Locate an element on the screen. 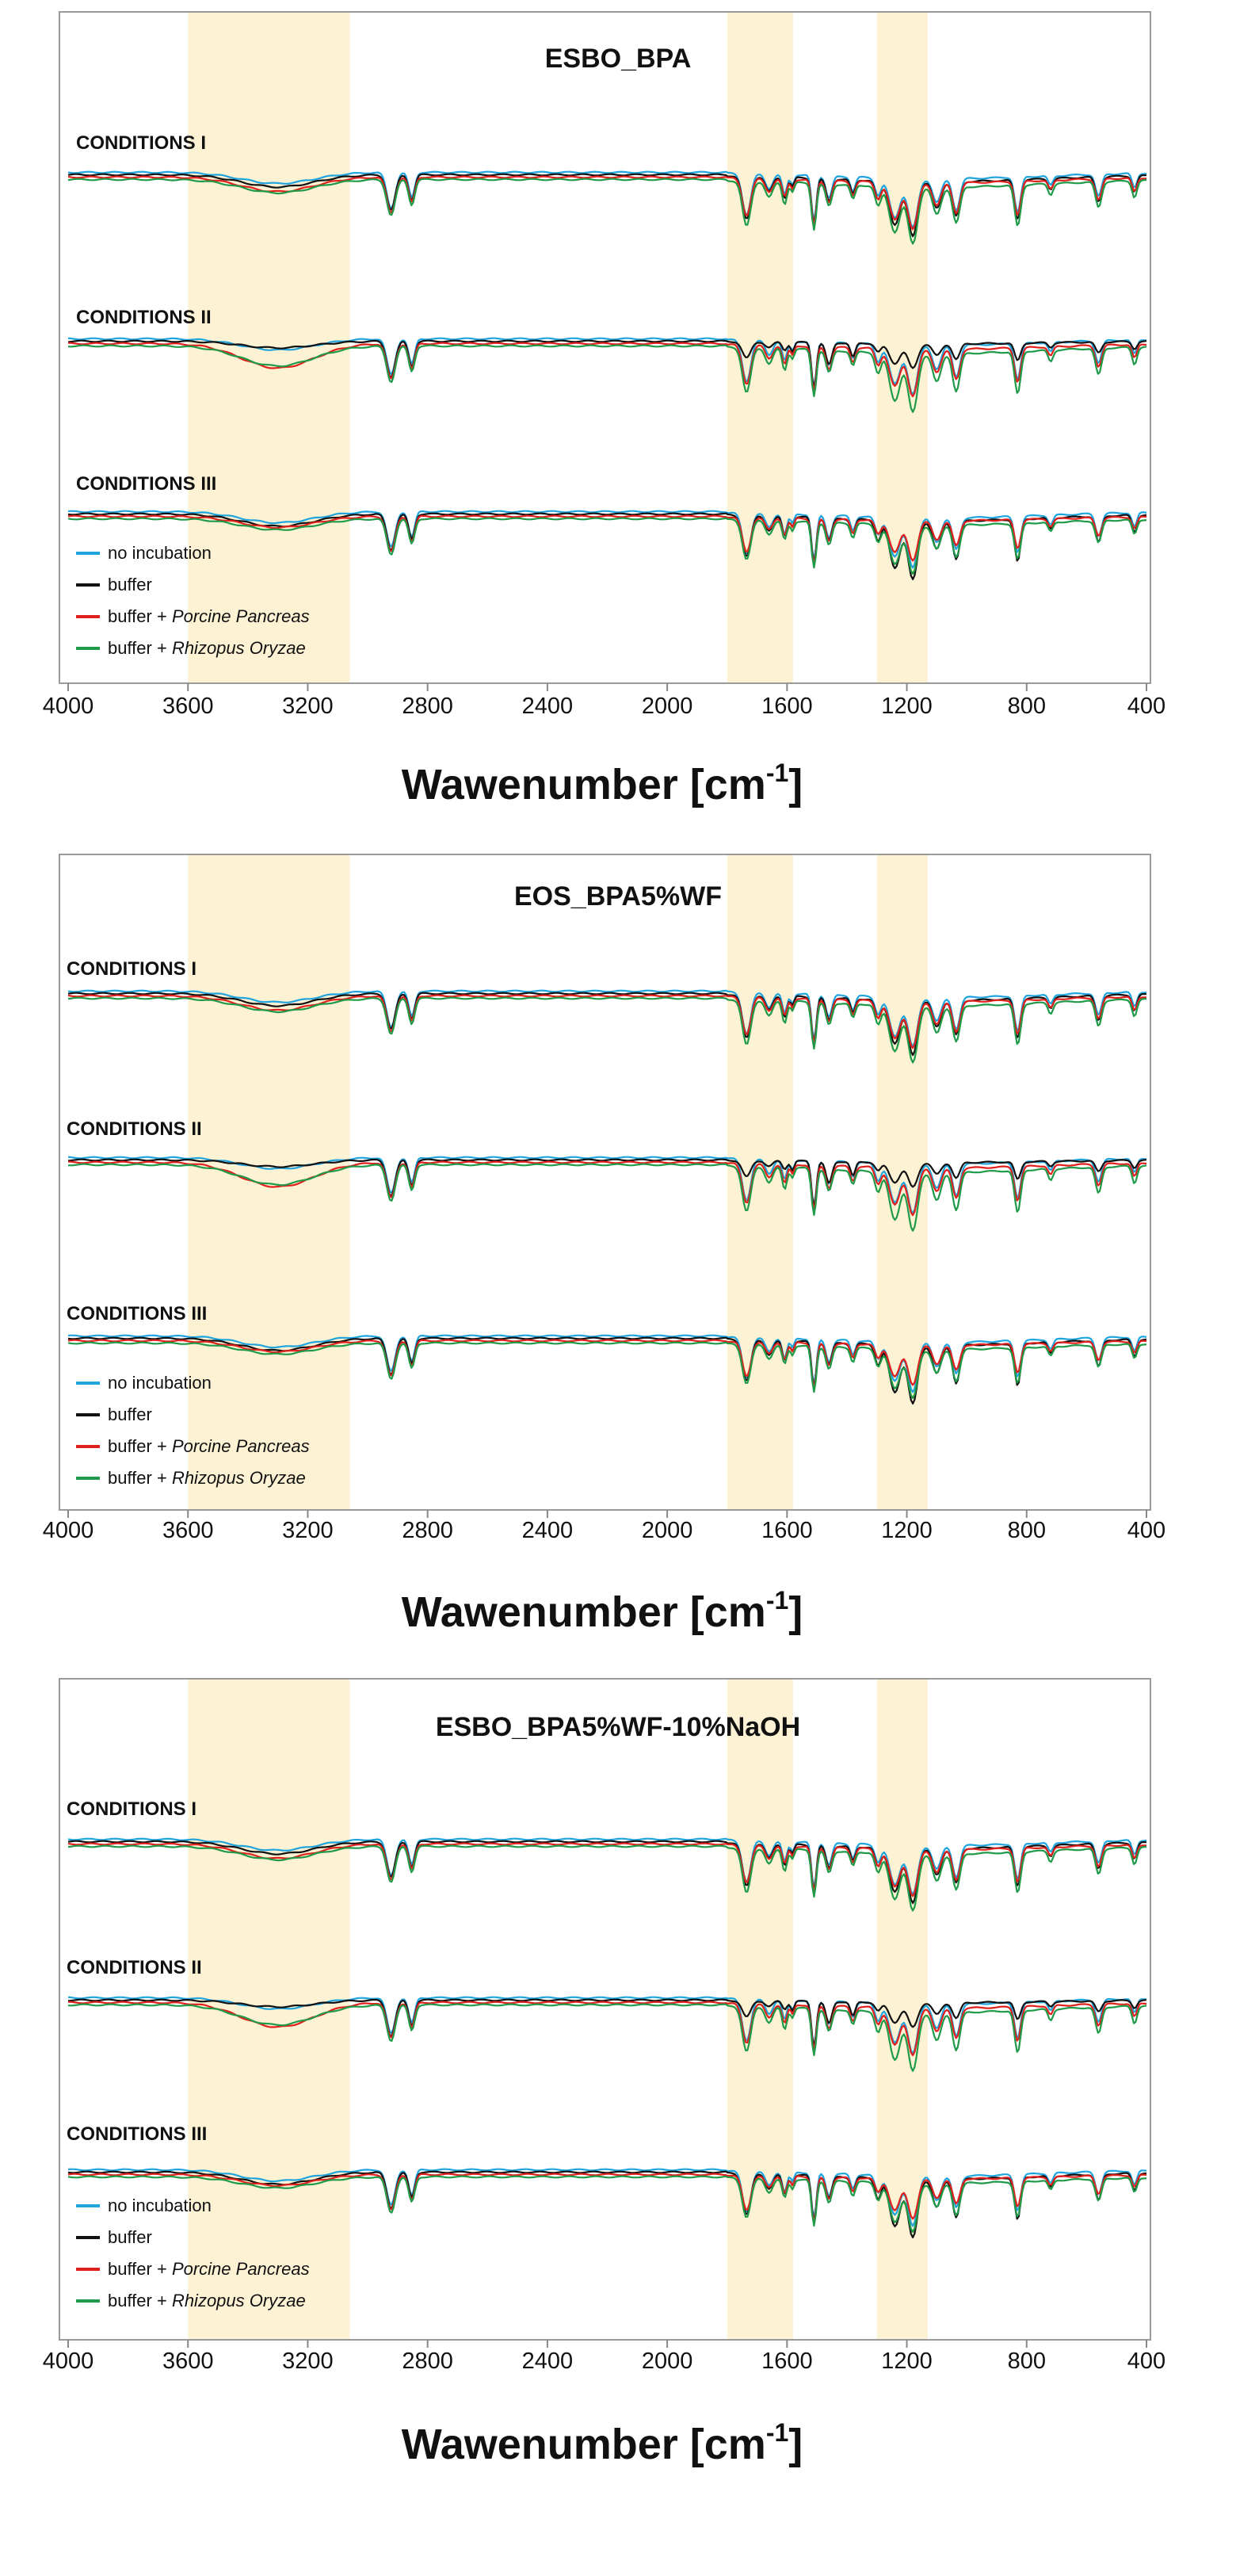 This screenshot has width=1236, height=2576. panel-title: ESBO_BPA is located at coordinates (618, 59).